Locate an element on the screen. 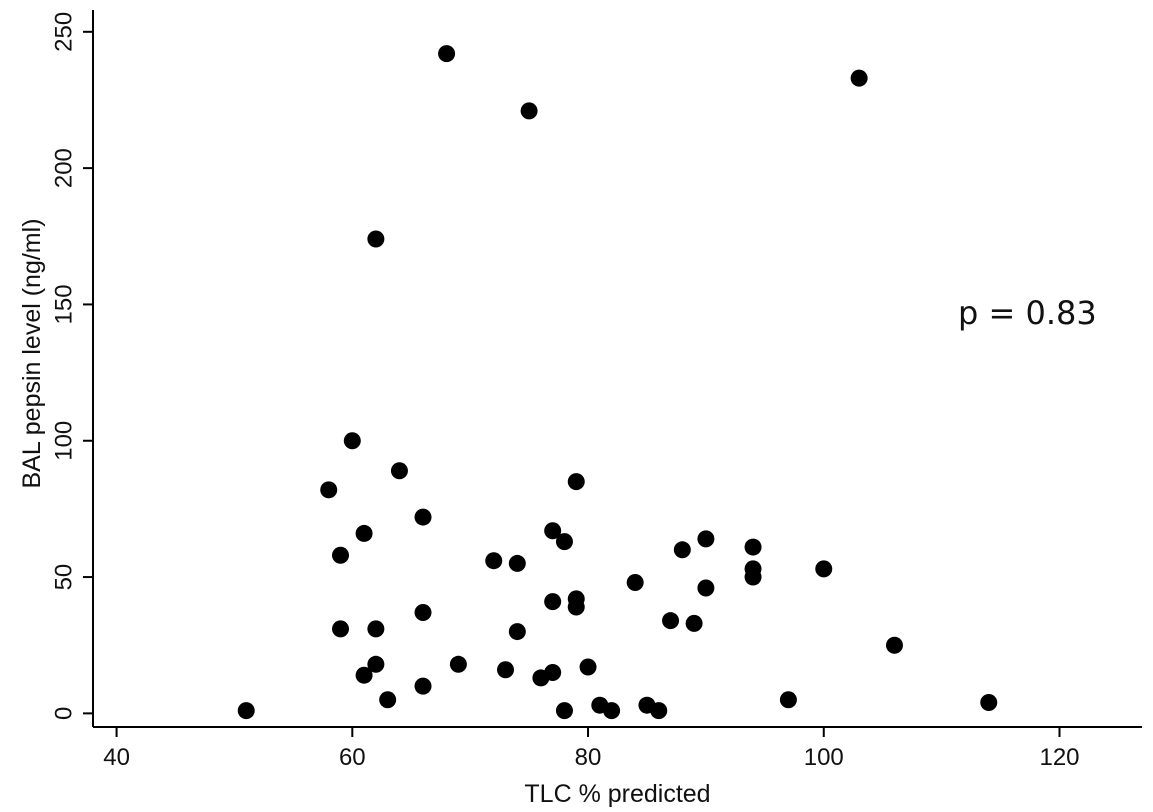 Image resolution: width=1153 pixels, height=812 pixels. y-tick-label: 50 is located at coordinates (63, 577).